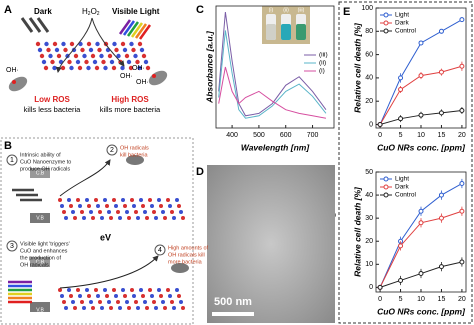 The image size is (474, 325). I want to click on x-tick-label: 400, so click(232, 135).